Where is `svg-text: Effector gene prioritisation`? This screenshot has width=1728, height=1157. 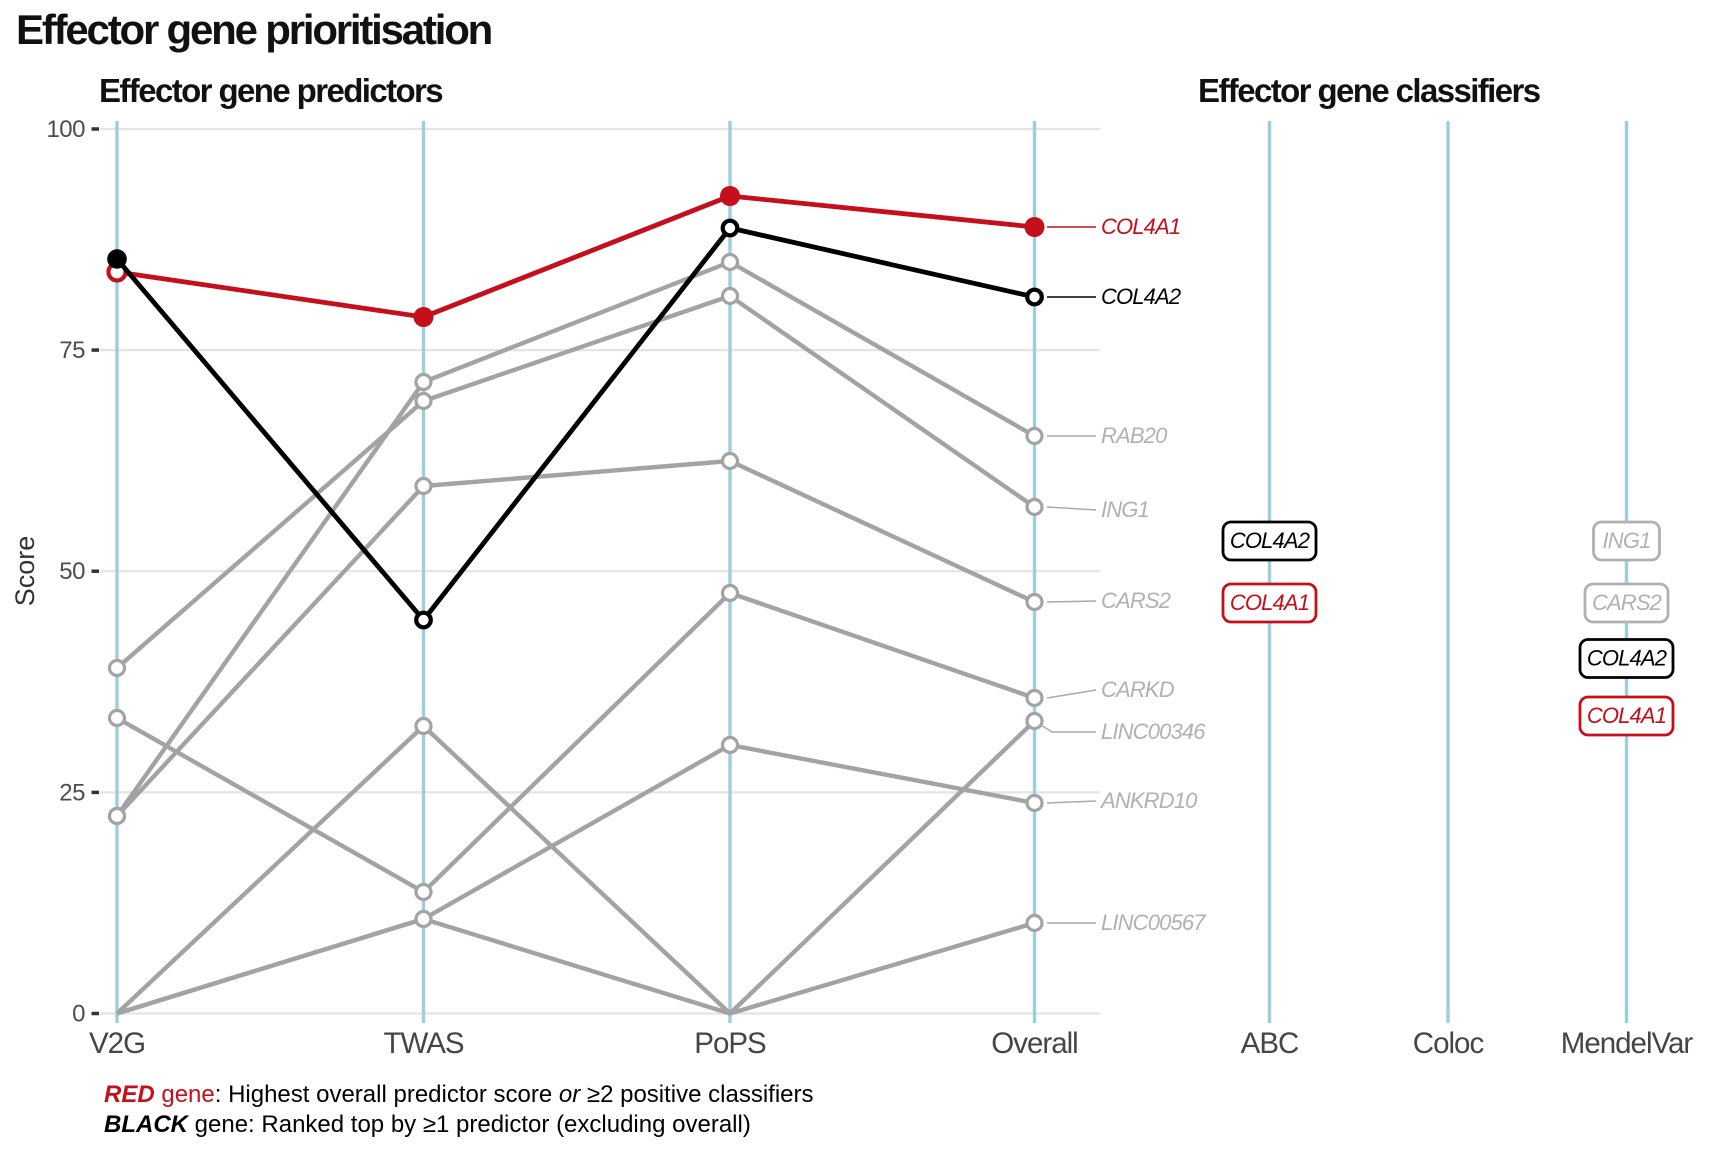 svg-text: Effector gene prioritisation is located at coordinates (254, 29).